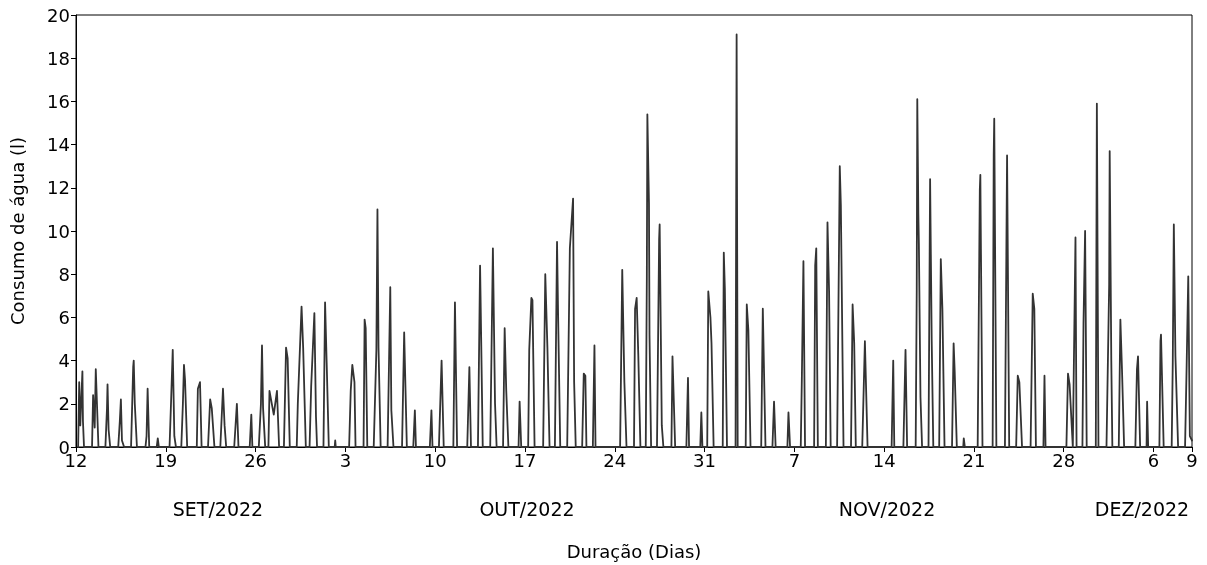  Describe the element at coordinates (1192, 460) in the screenshot. I see `x-tick-label: 9` at that location.